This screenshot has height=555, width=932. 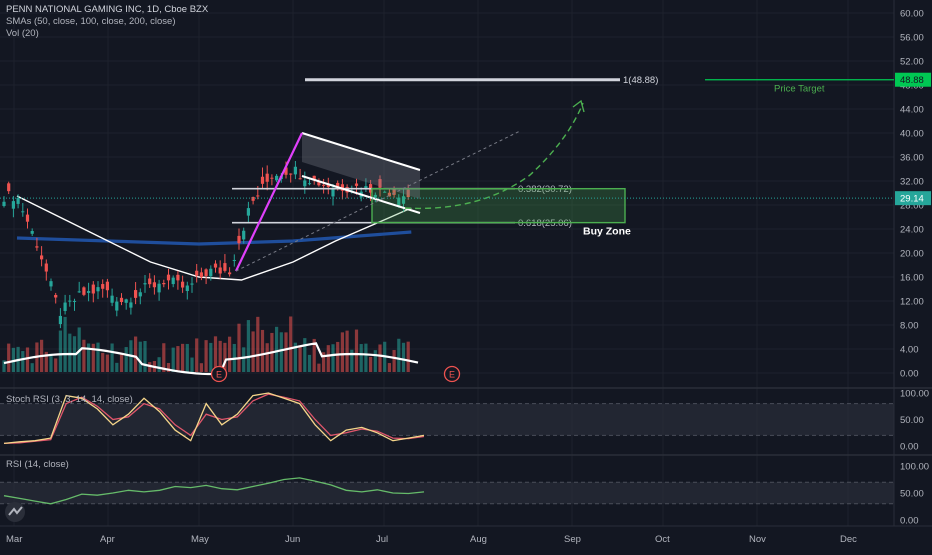 I want to click on stoch-k-line, so click(x=214, y=418).